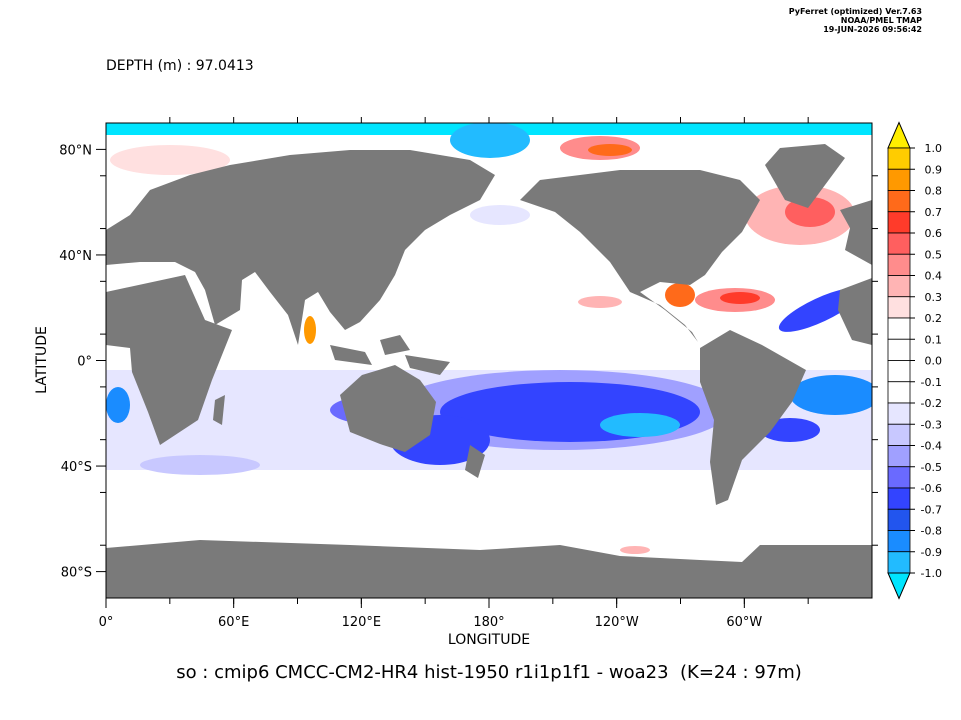  What do you see at coordinates (931, 424) in the screenshot?
I see `colorbar-label: -0.3` at bounding box center [931, 424].